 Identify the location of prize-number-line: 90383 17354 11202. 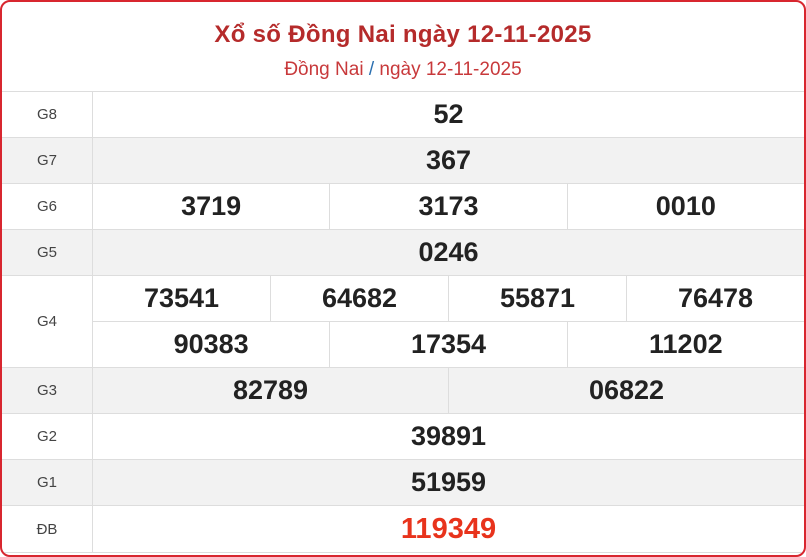
(448, 344).